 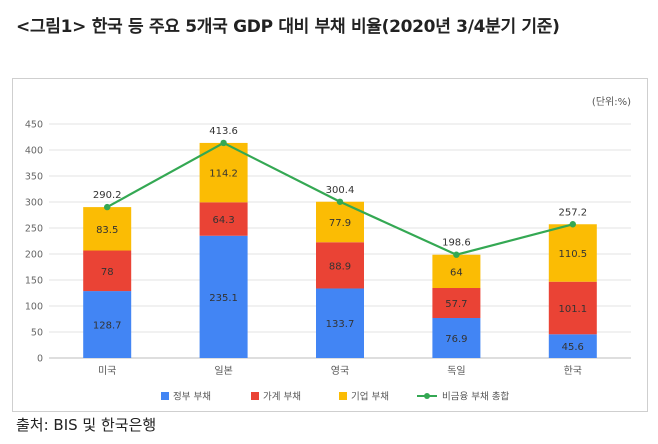 I want to click on bar-data-label: 76.9, so click(x=456, y=339).